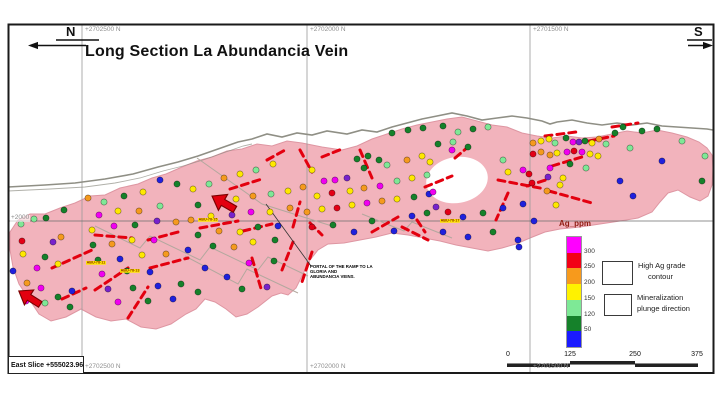 This screenshot has height=405, width=720. What do you see at coordinates (662, 265) in the screenshot?
I see `legend-contour-label-line1: High Ag grade` at bounding box center [662, 265].